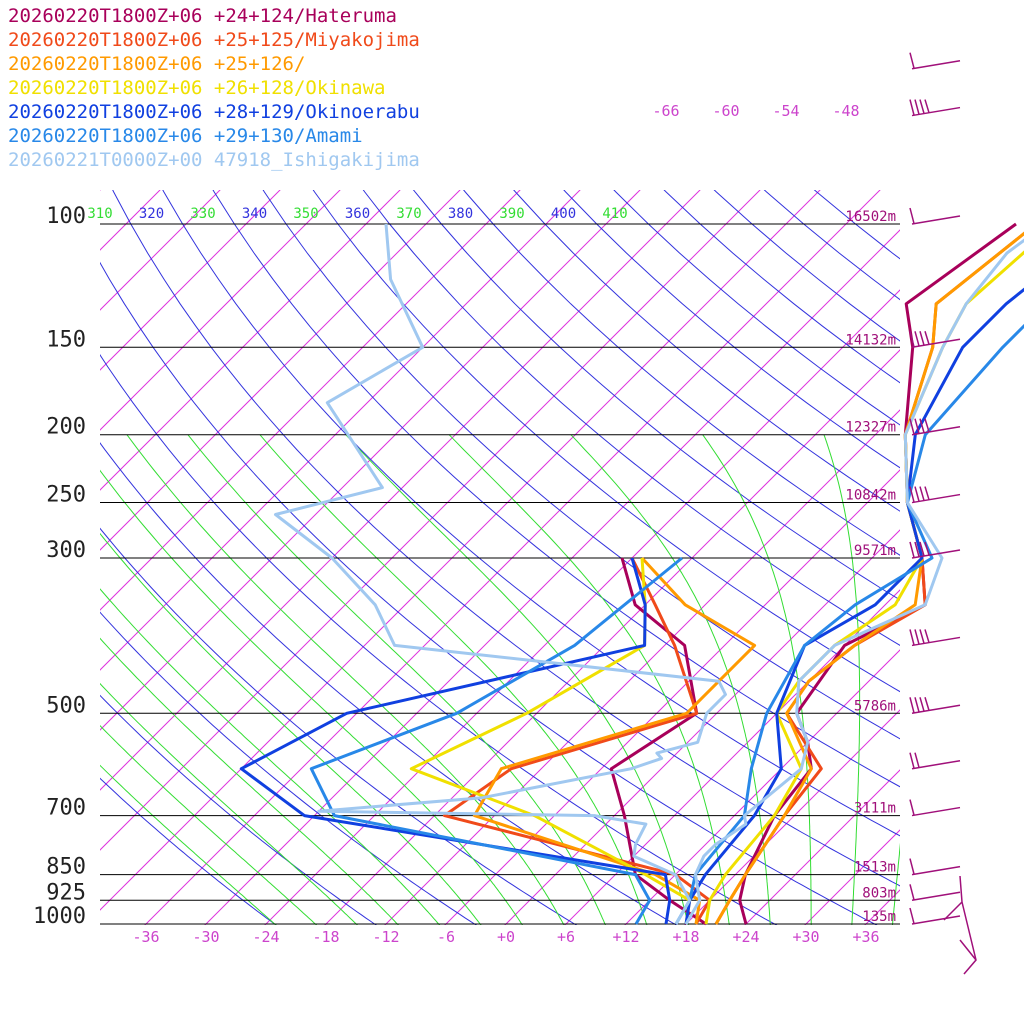  Describe the element at coordinates (99, 214) in the screenshot. I see `theta-label: 310` at that location.